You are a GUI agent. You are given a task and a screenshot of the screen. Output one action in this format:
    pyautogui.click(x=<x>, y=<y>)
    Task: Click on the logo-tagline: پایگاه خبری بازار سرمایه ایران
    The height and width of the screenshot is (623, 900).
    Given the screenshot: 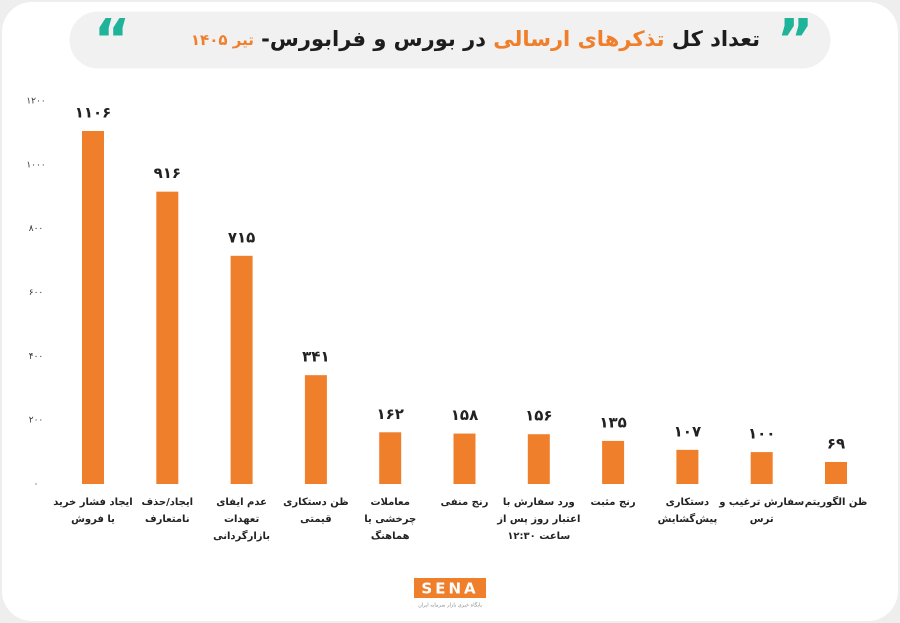 What is the action you would take?
    pyautogui.click(x=450, y=605)
    